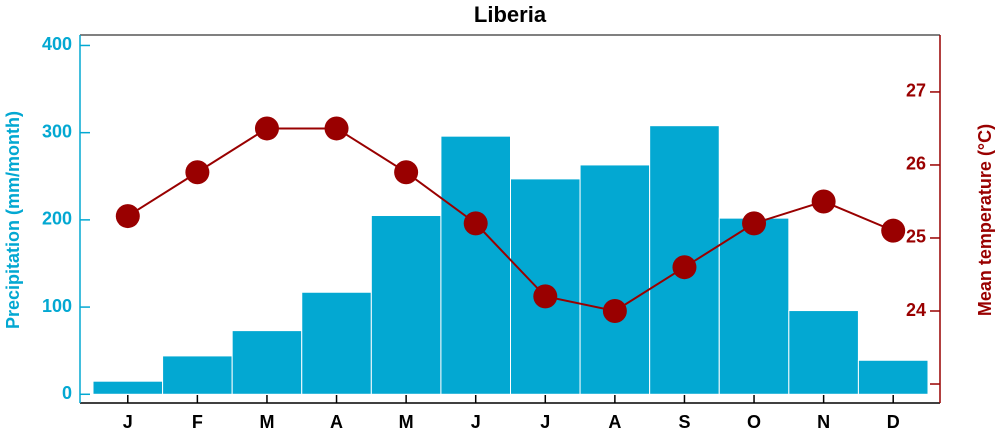  What do you see at coordinates (684, 422) in the screenshot?
I see `x-tick-label: S` at bounding box center [684, 422].